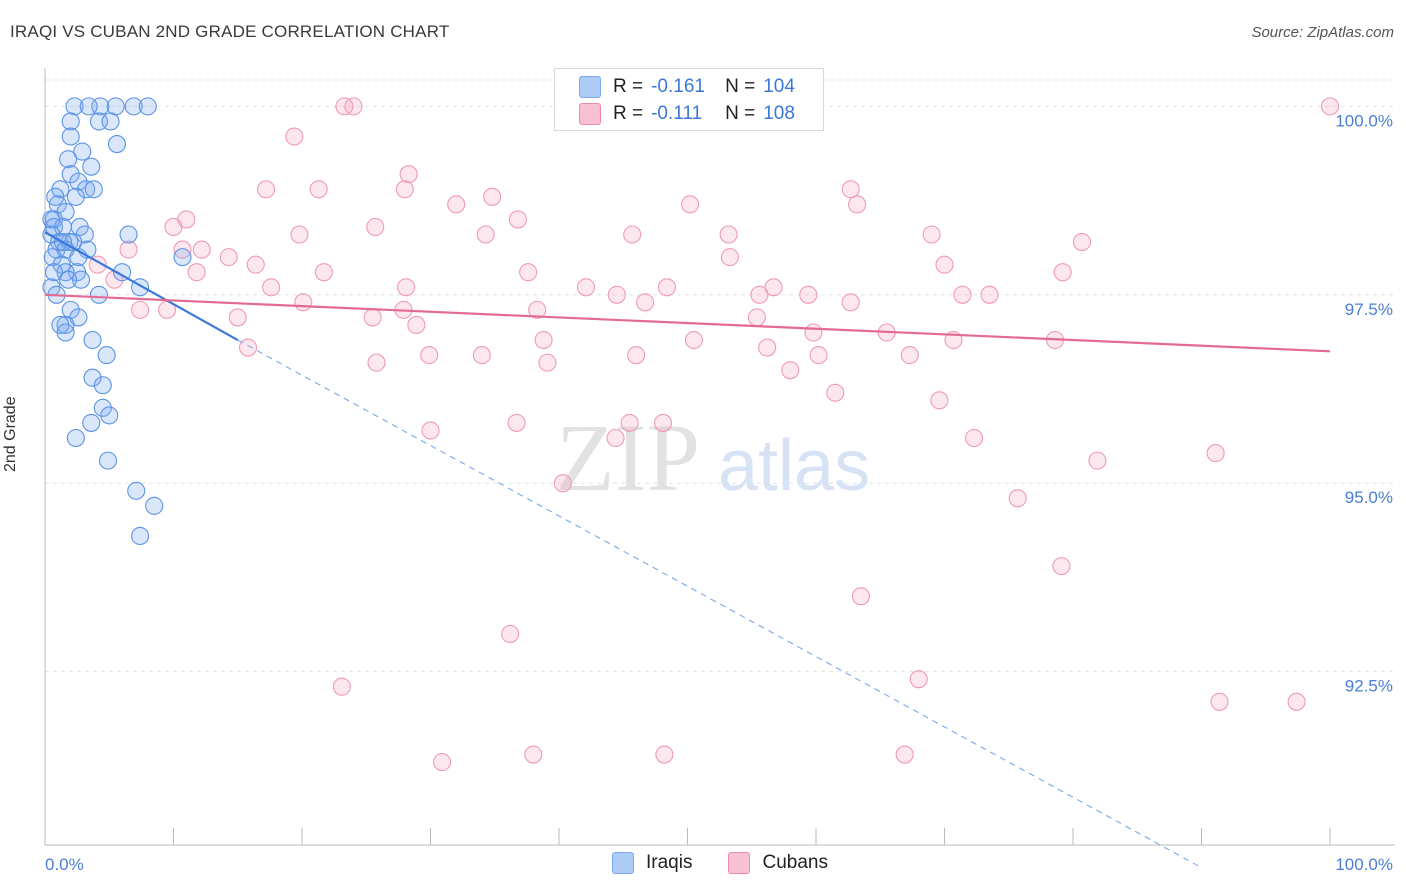  Describe the element at coordinates (628, 457) in the screenshot. I see `watermark-zip: ZIP` at that location.